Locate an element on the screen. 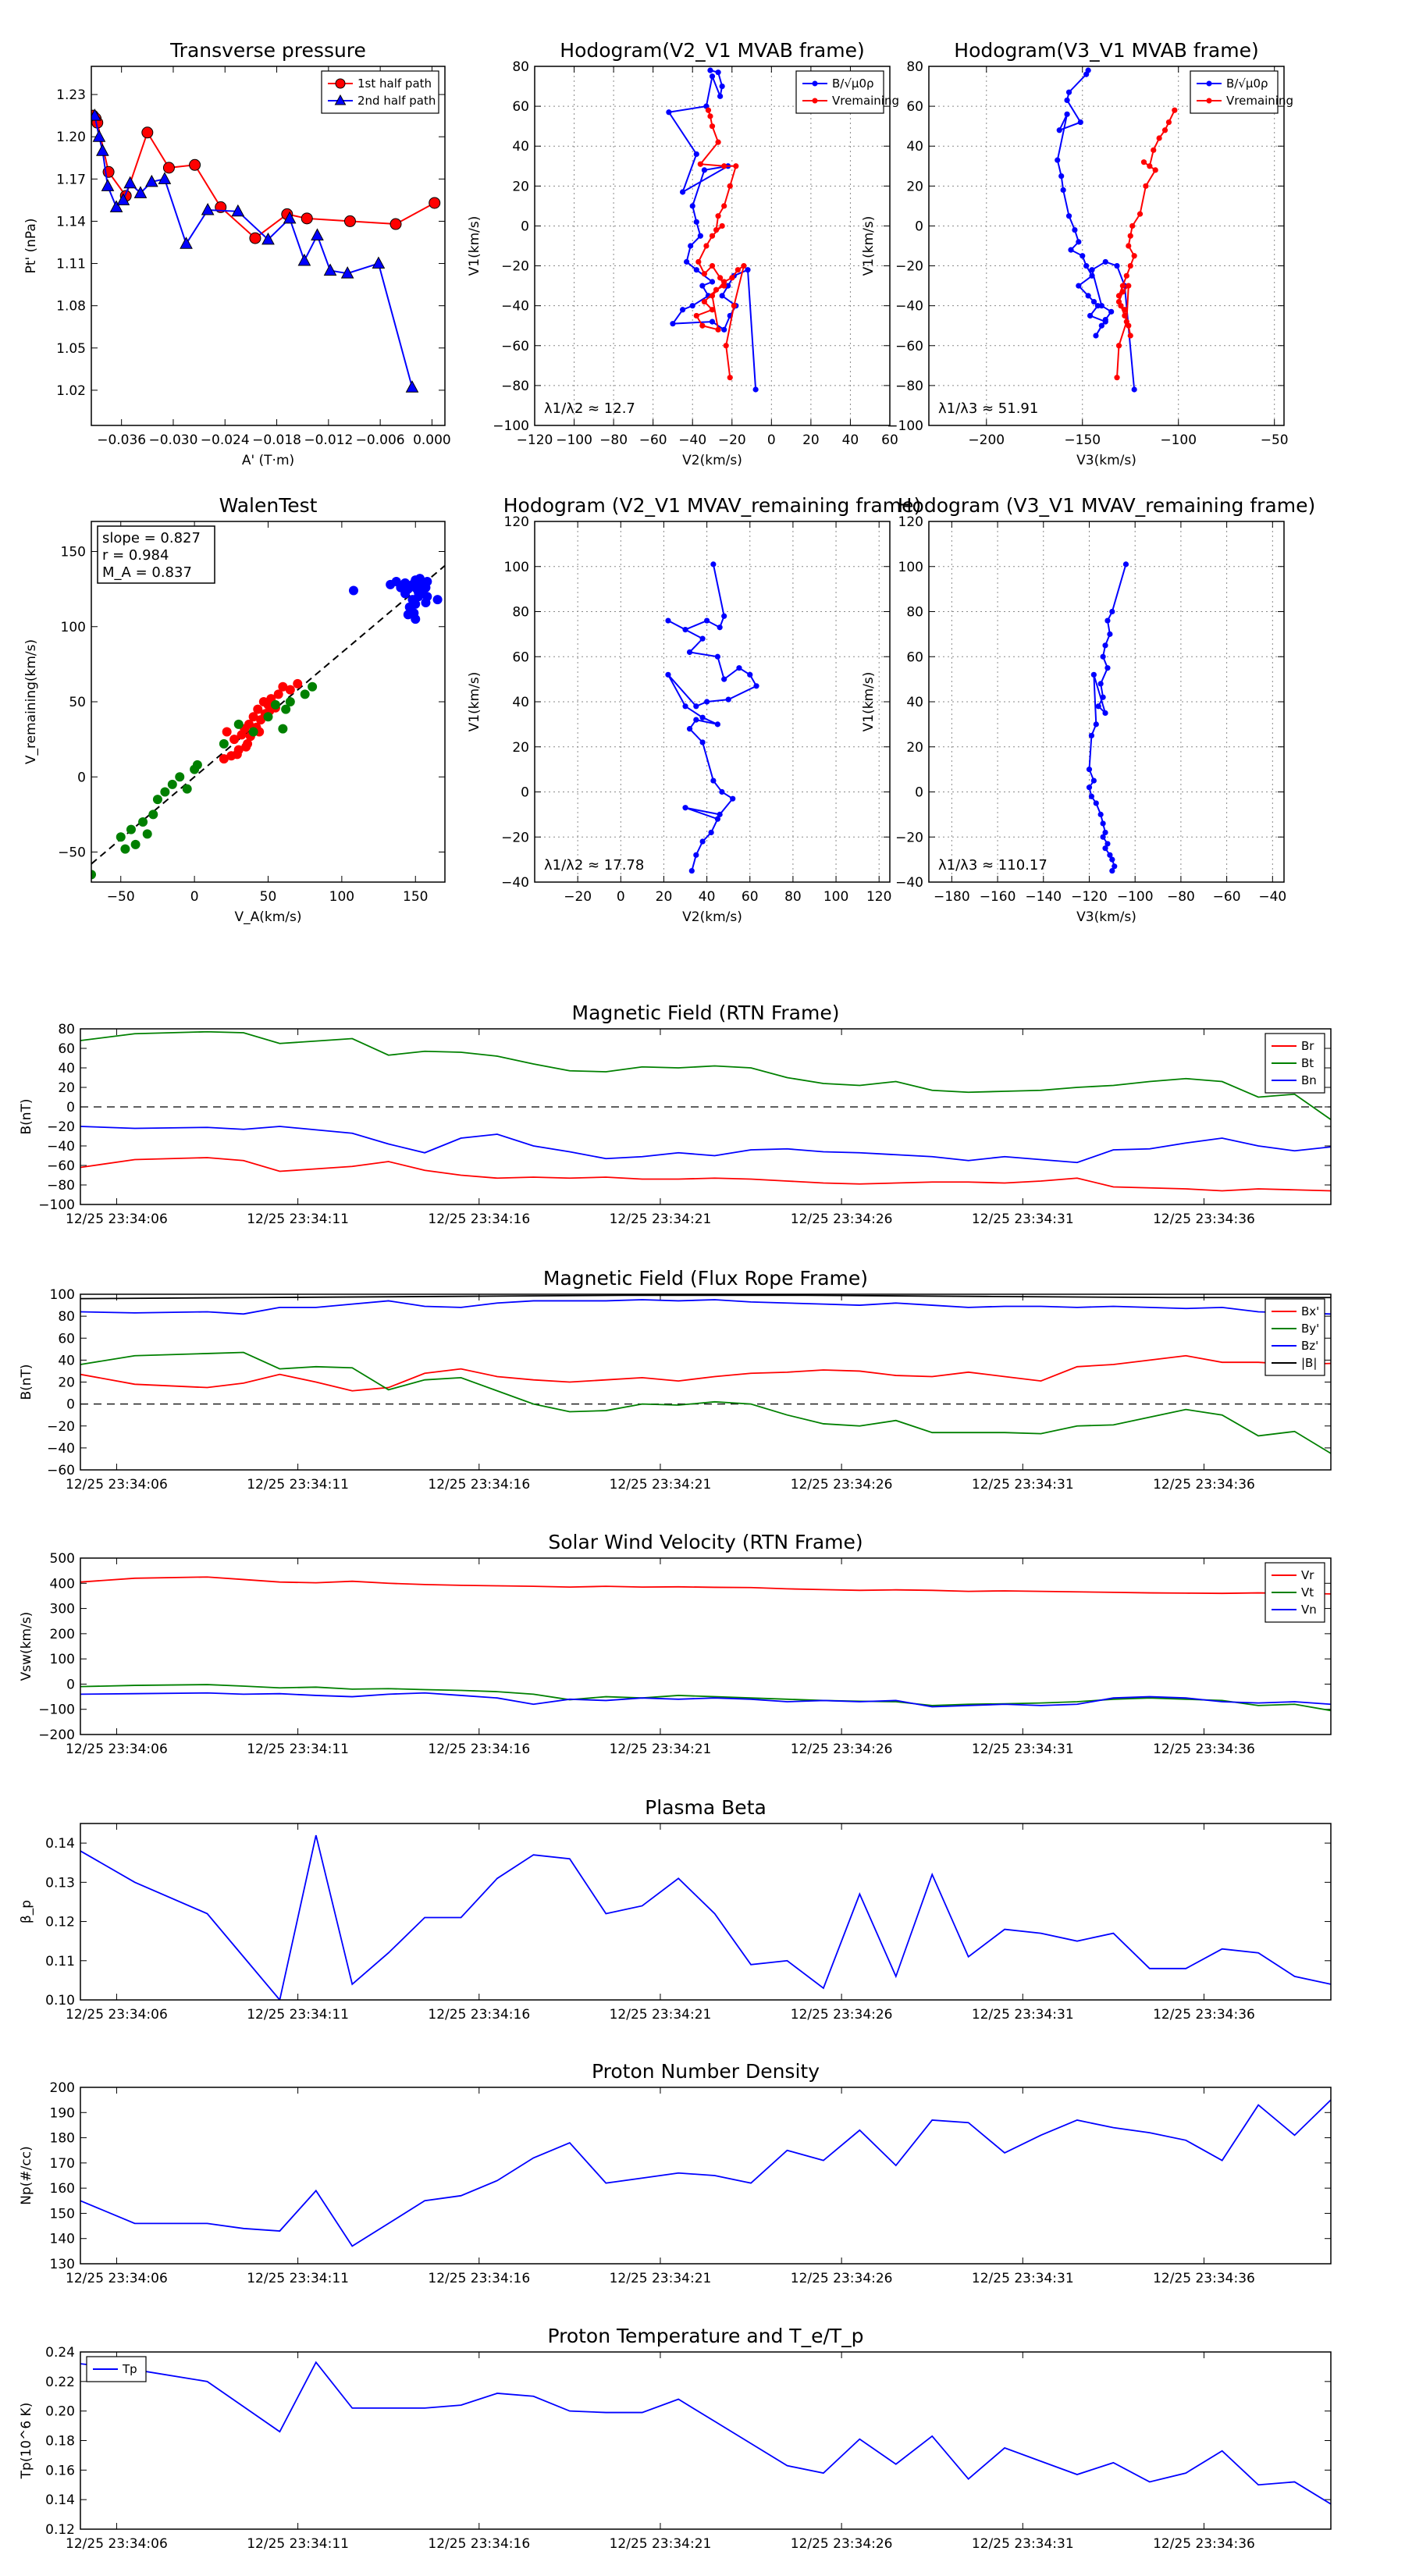 This screenshot has height=2576, width=1405. y-tick-label-7: 100 is located at coordinates (910, 567).